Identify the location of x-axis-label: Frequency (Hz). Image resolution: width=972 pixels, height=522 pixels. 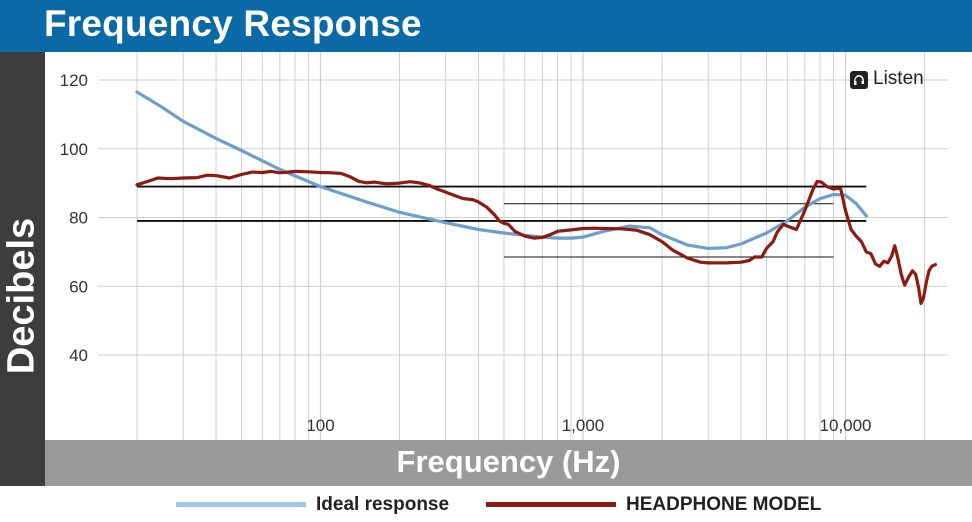
(508, 461).